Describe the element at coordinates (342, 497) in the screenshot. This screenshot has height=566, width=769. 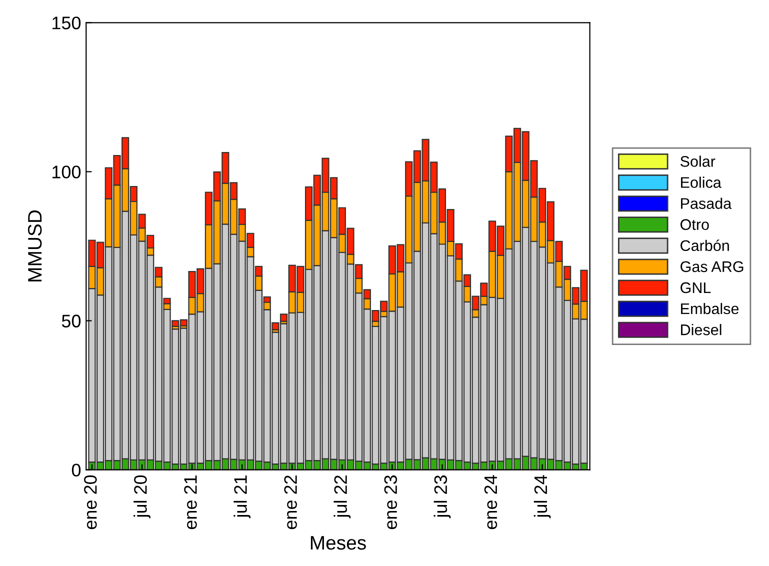
I see `x-tick-label: jul 22` at that location.